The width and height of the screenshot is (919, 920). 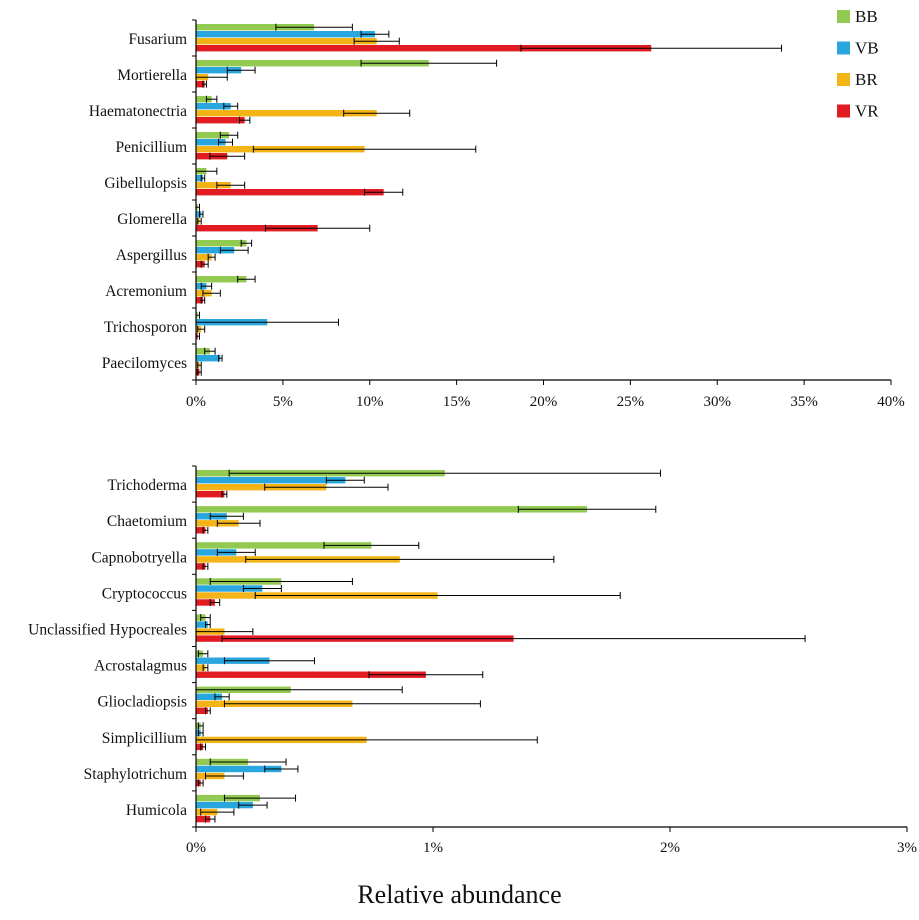 I want to click on legend-swatch-vb, so click(x=843, y=48).